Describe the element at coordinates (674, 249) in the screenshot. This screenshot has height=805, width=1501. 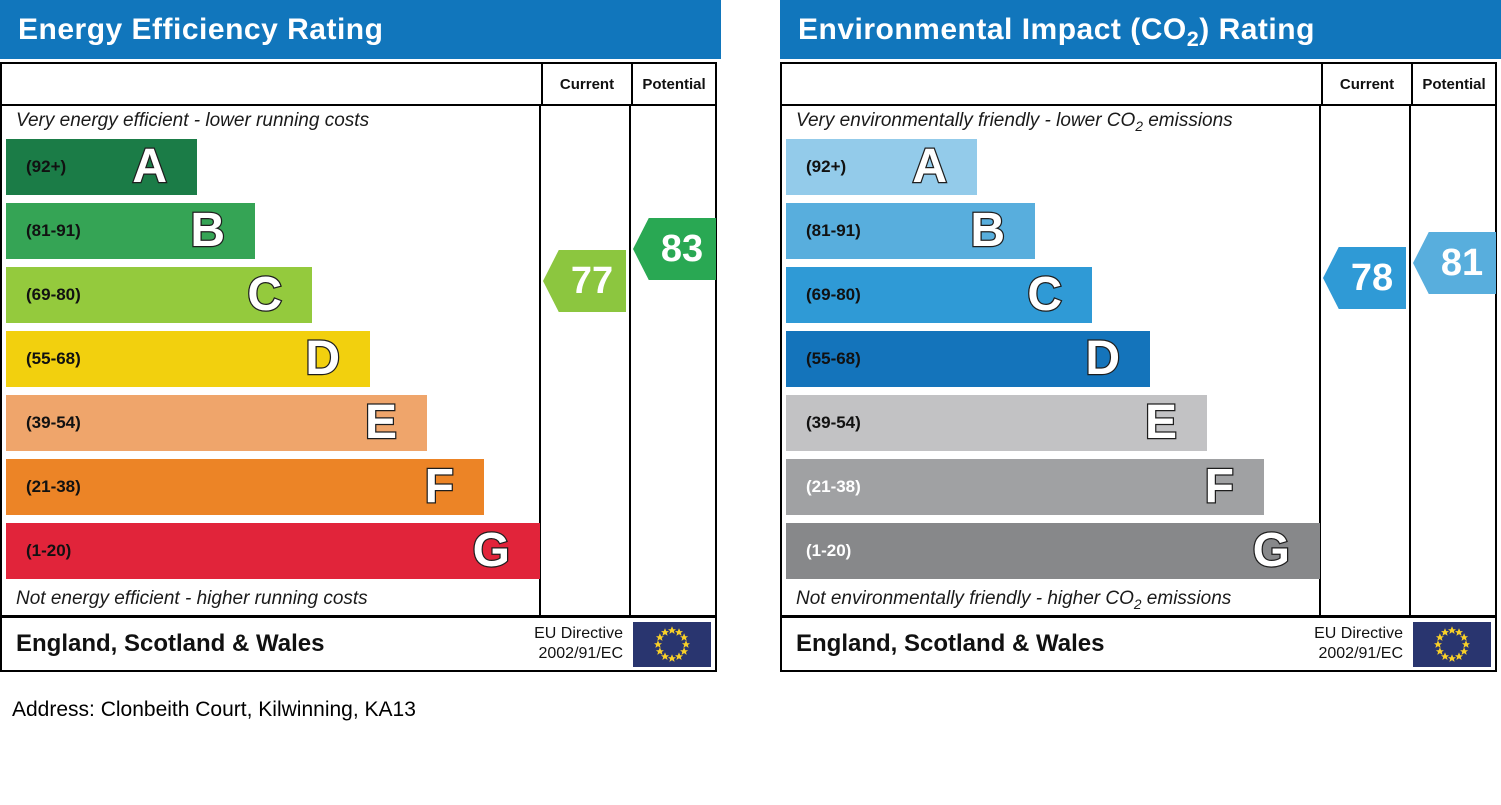
I see `potential-rating-arrow: 83` at that location.